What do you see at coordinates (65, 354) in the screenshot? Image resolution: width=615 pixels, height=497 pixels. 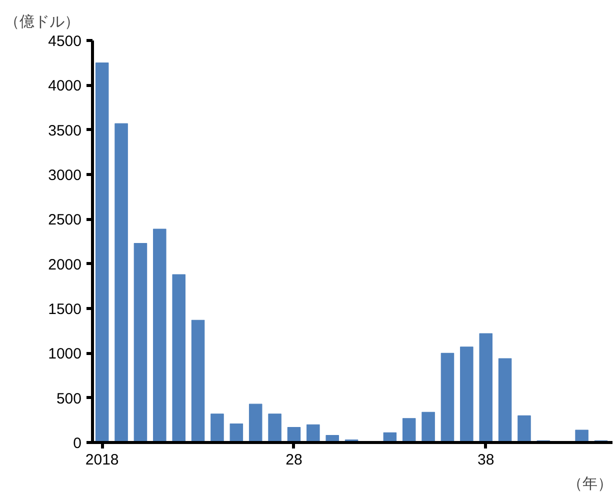 I see `y-tick-label: 1000` at bounding box center [65, 354].